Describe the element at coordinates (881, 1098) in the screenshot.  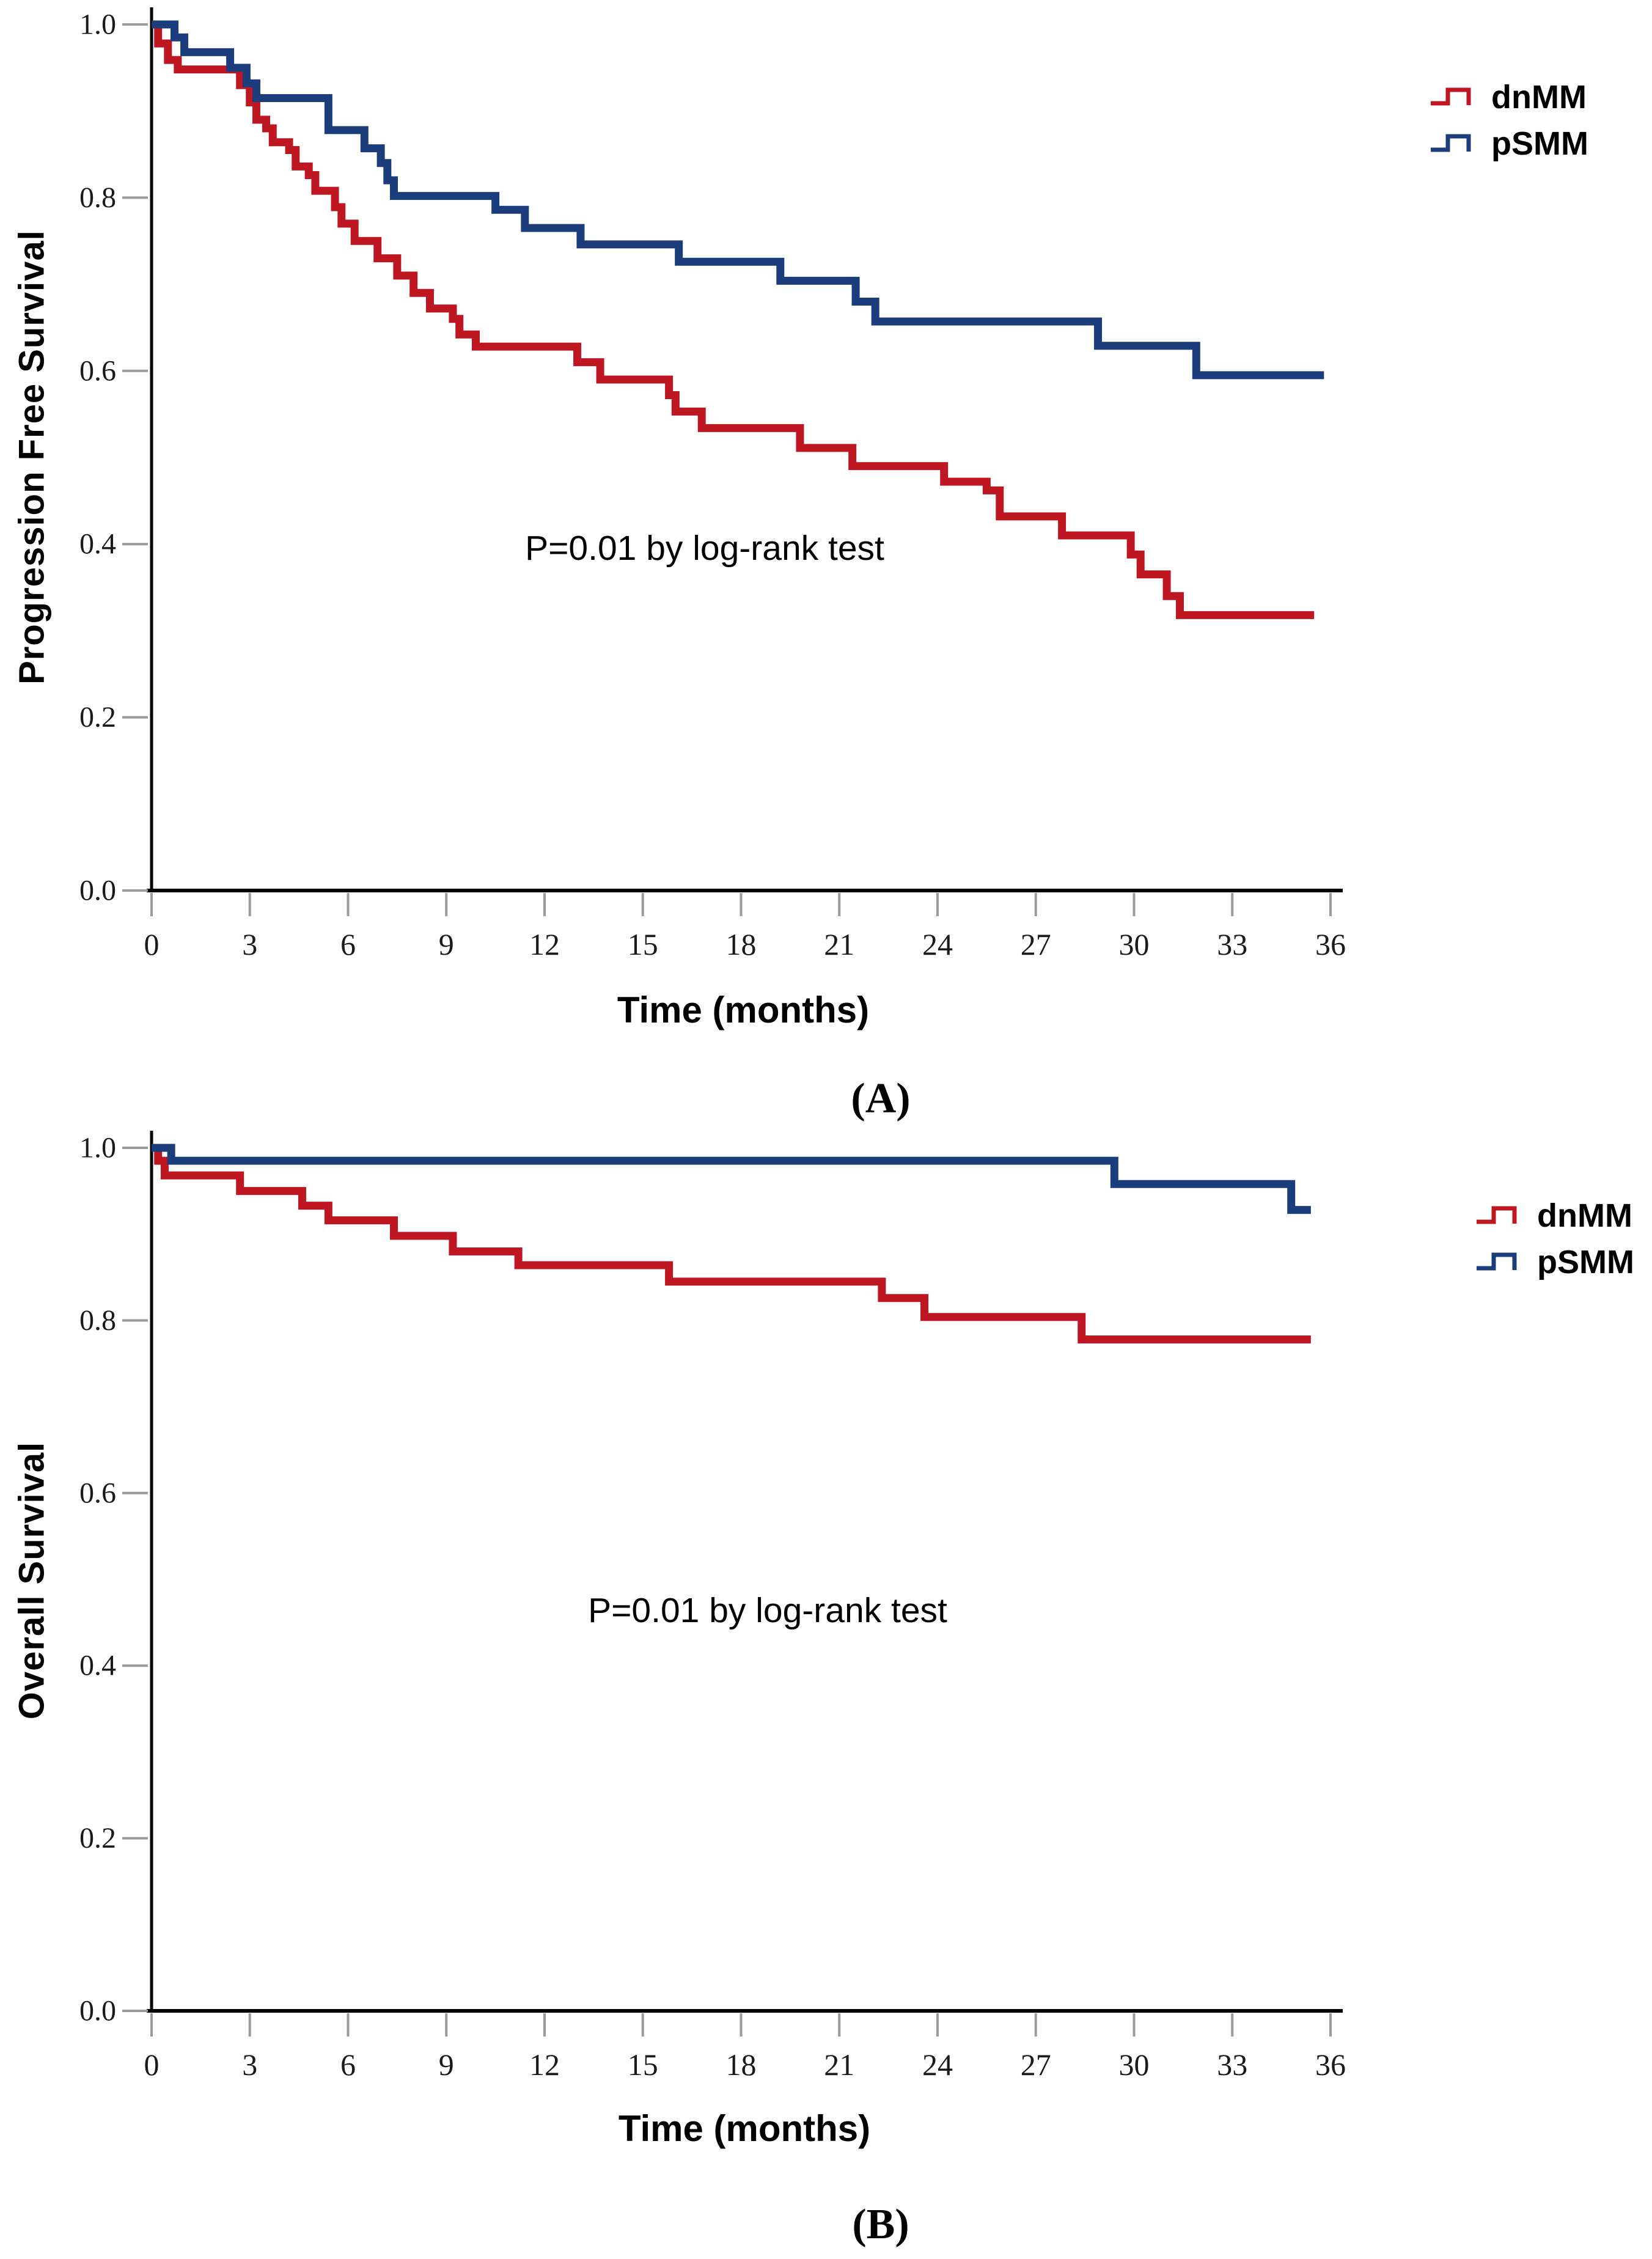
I see `pfs-panel-caption: (A)` at that location.